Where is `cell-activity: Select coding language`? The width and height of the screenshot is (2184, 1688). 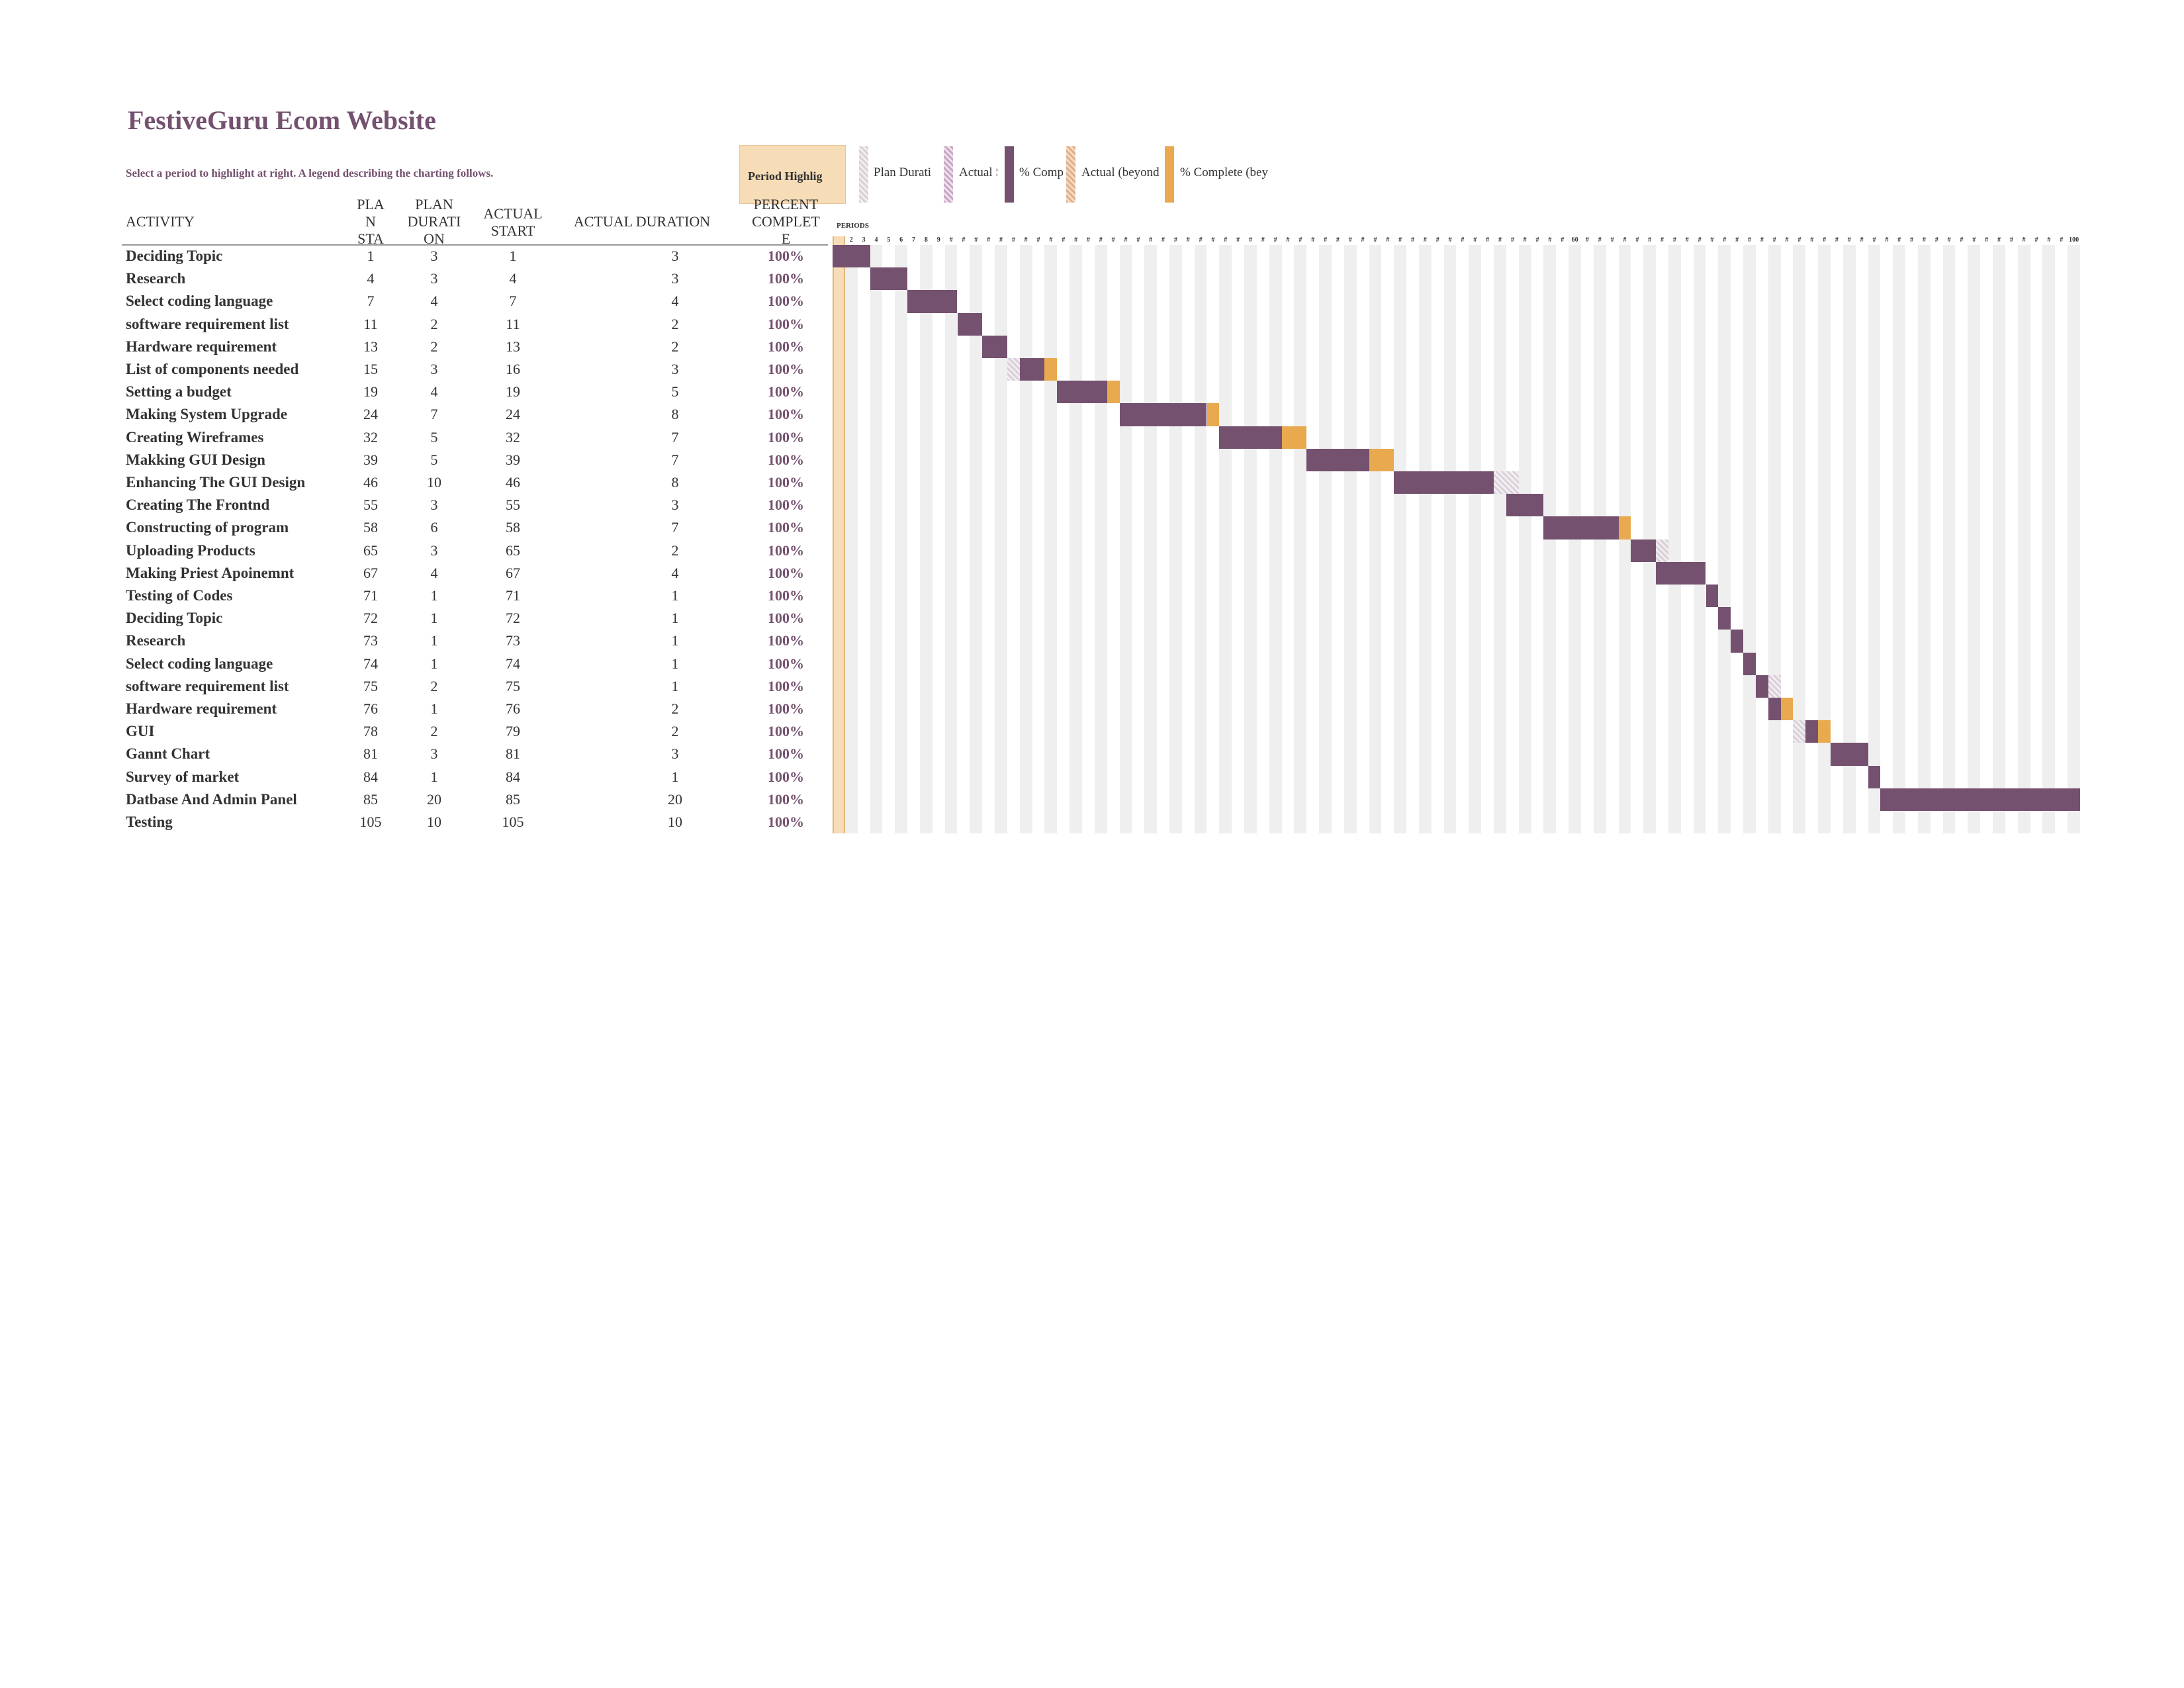
cell-activity: Select coding language is located at coordinates (199, 301).